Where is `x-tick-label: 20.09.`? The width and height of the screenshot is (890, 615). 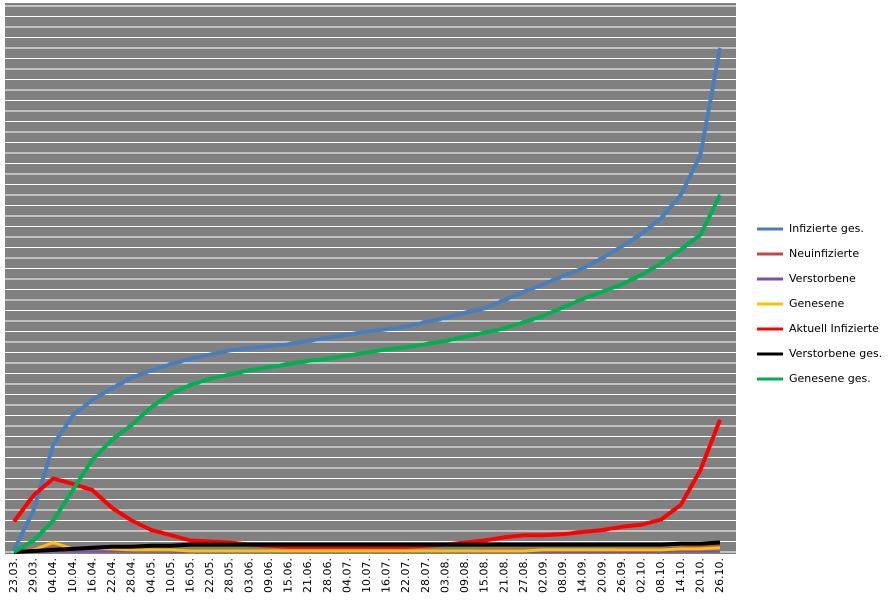 x-tick-label: 20.09. is located at coordinates (601, 575).